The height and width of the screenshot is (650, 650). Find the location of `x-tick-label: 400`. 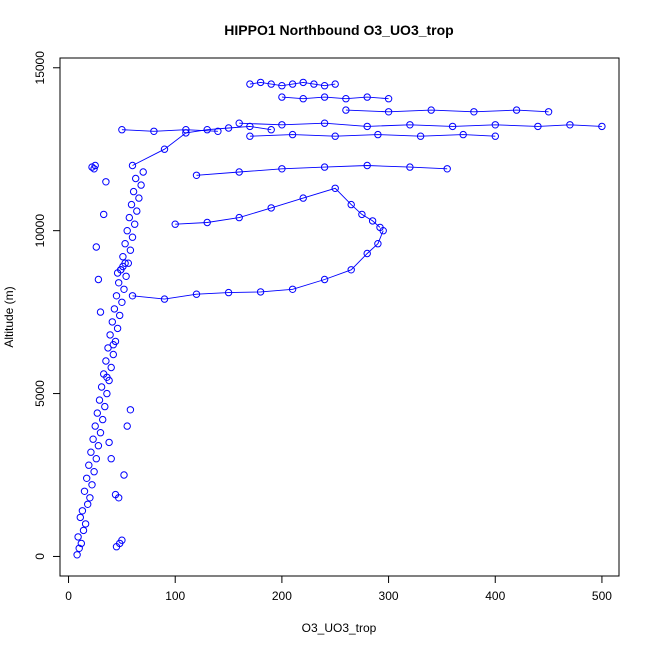

x-tick-label: 400 is located at coordinates (495, 596).